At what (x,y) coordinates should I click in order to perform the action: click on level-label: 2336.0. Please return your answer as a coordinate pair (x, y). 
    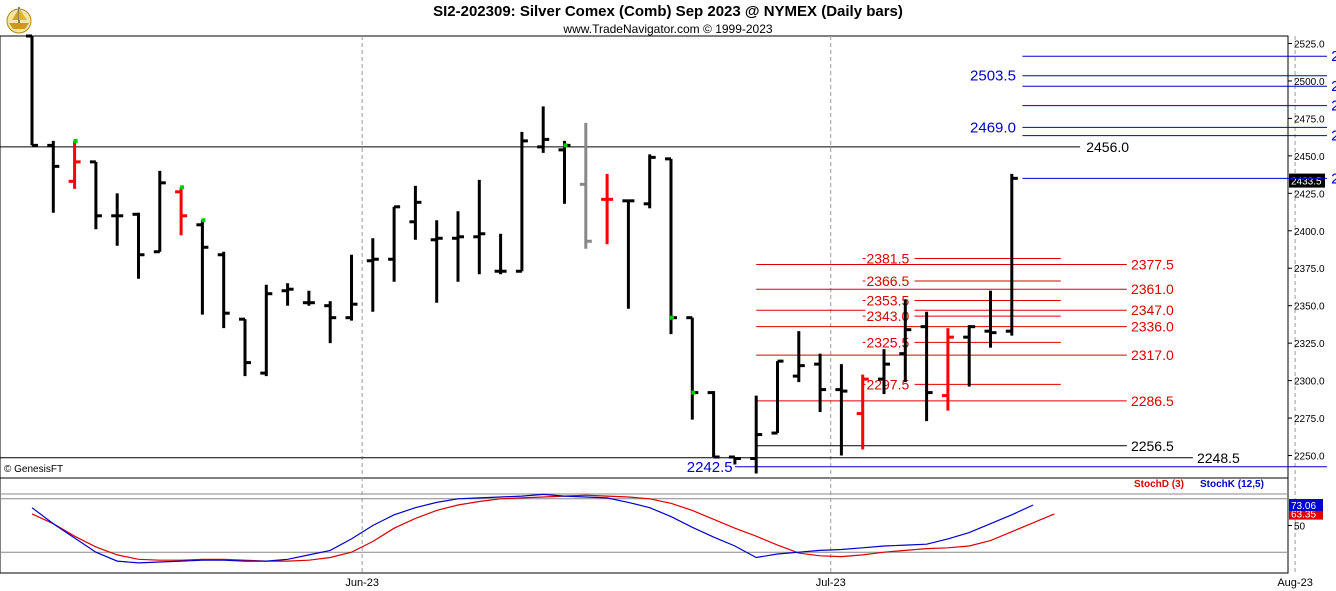
    Looking at the image, I should click on (1152, 327).